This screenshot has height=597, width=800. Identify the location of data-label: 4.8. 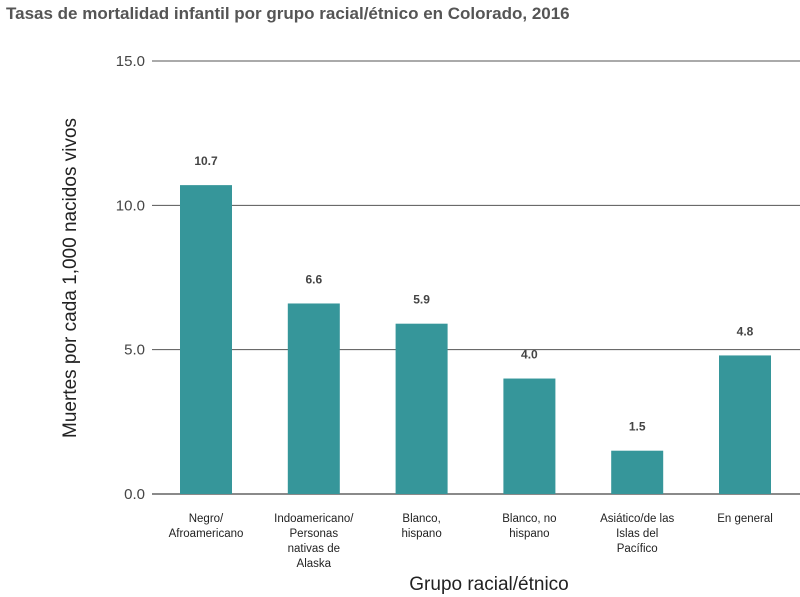
(745, 331).